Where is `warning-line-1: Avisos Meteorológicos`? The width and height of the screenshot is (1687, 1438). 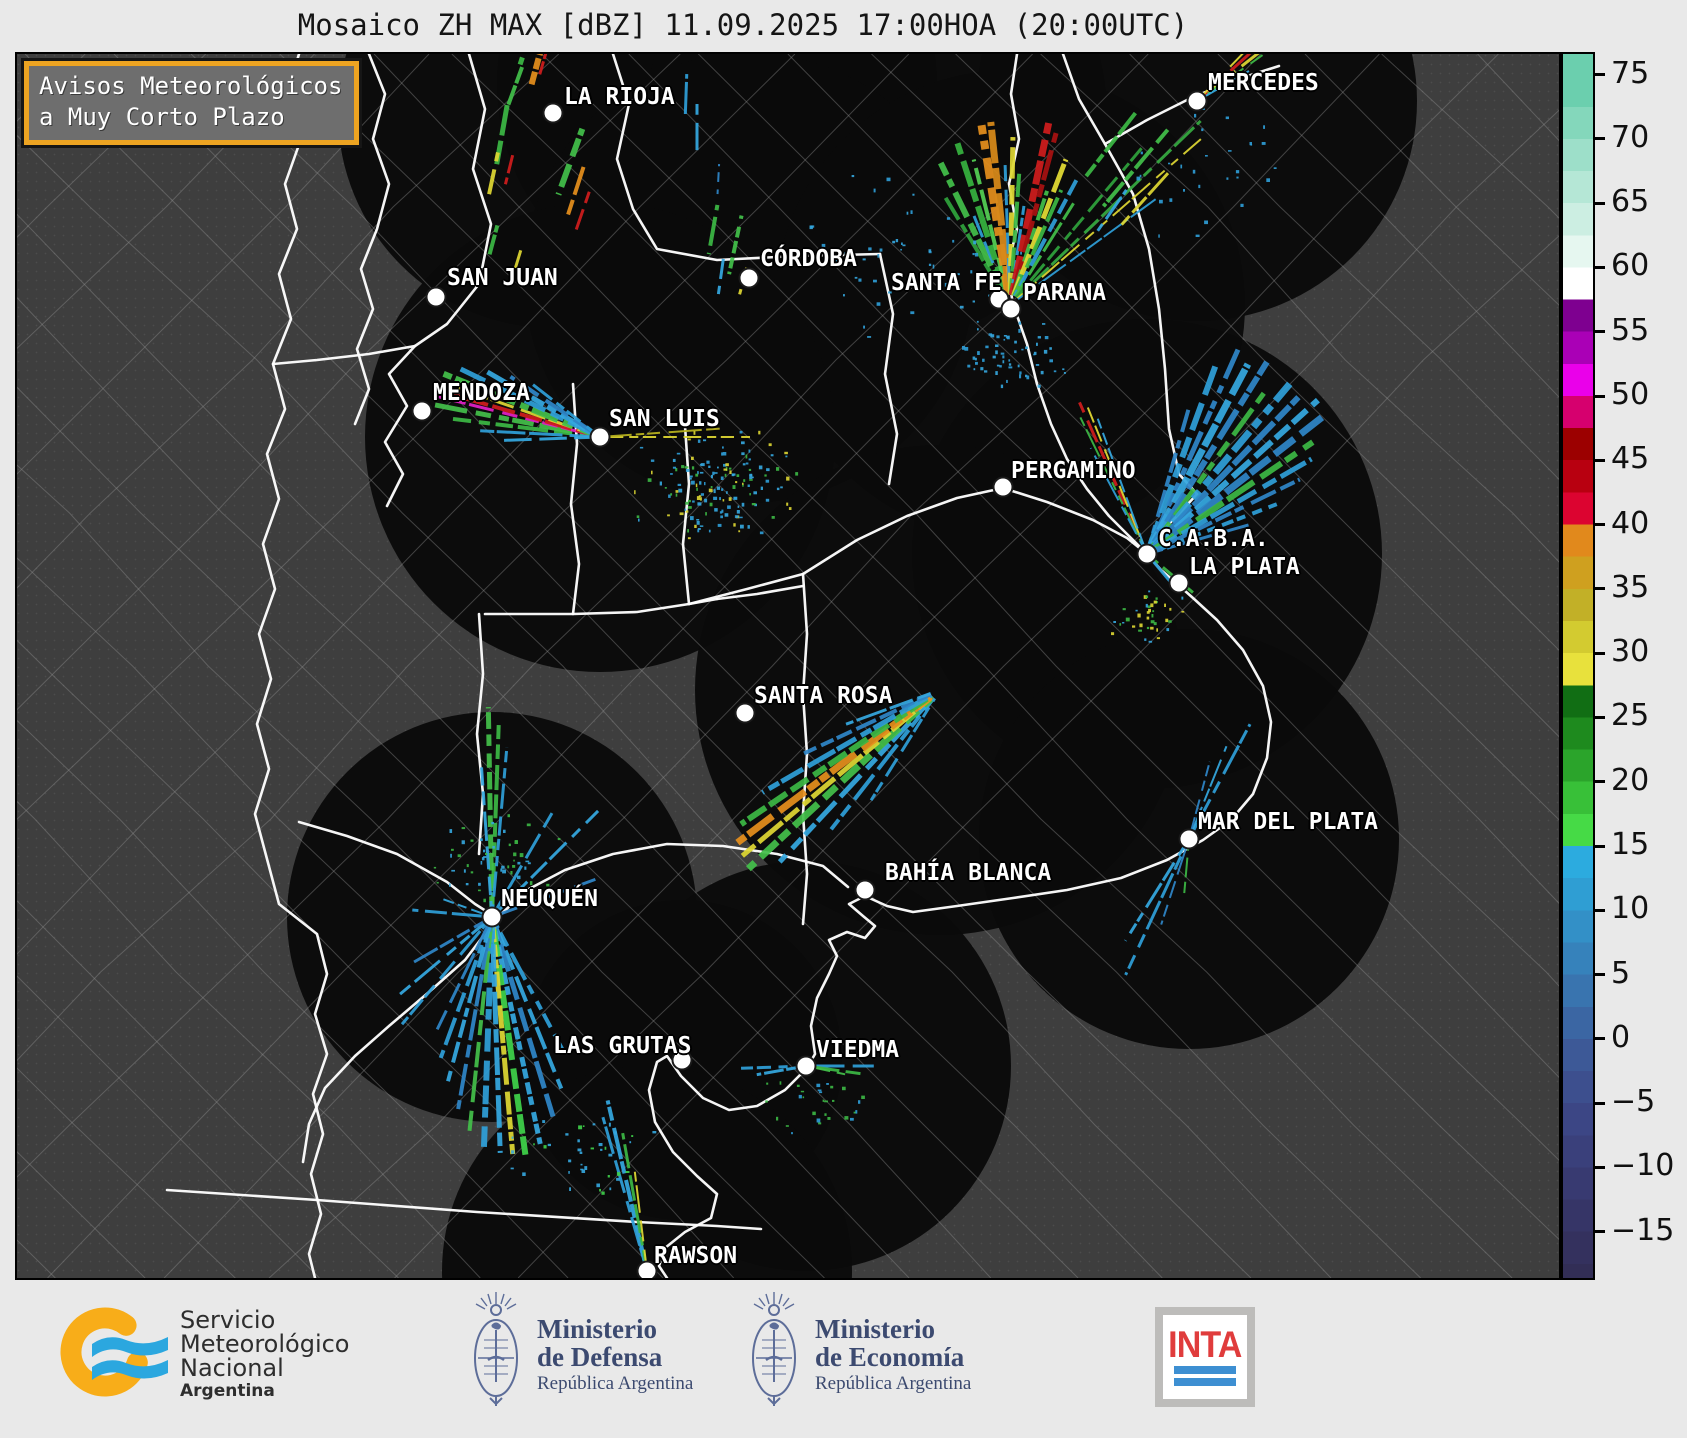 warning-line-1: Avisos Meteorológicos is located at coordinates (191, 86).